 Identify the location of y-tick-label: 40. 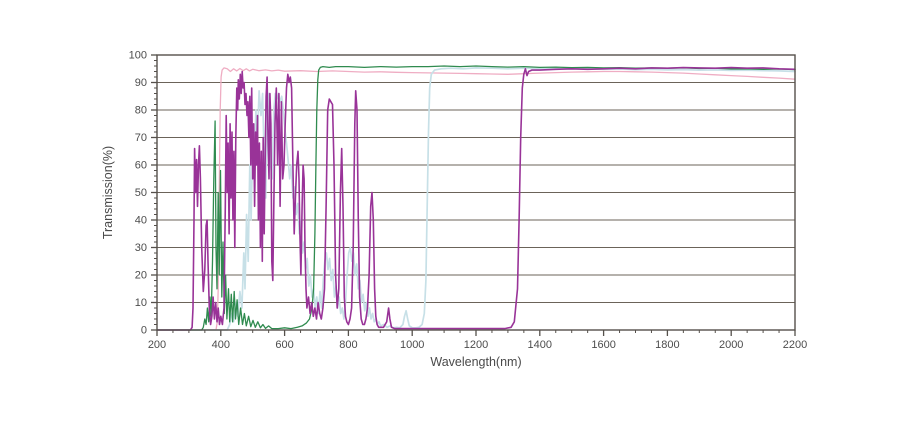
(141, 221).